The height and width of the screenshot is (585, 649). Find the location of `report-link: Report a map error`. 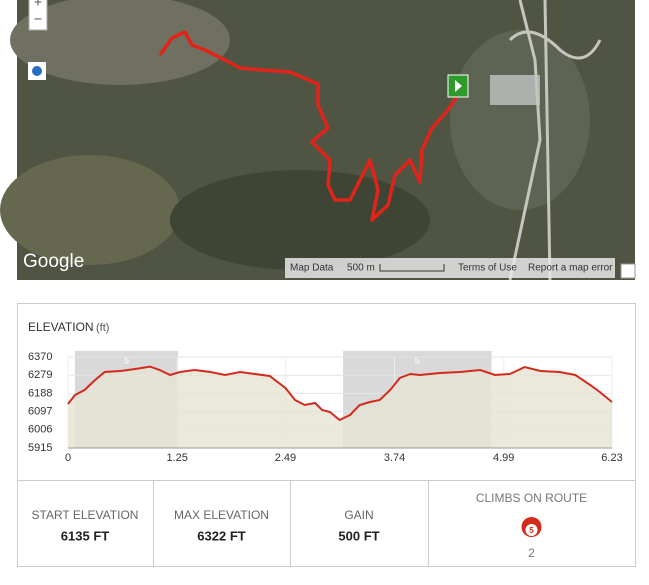

report-link: Report a map error is located at coordinates (570, 268).